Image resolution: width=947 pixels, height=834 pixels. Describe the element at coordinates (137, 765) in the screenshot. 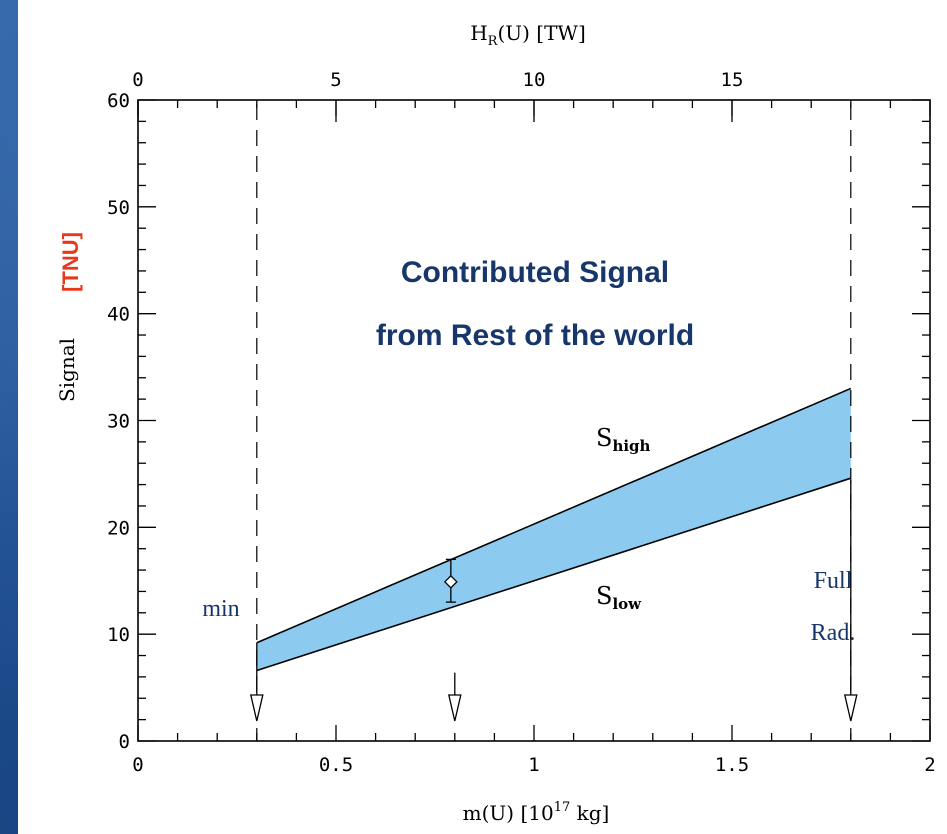

I see `x-tick-label: 0` at that location.